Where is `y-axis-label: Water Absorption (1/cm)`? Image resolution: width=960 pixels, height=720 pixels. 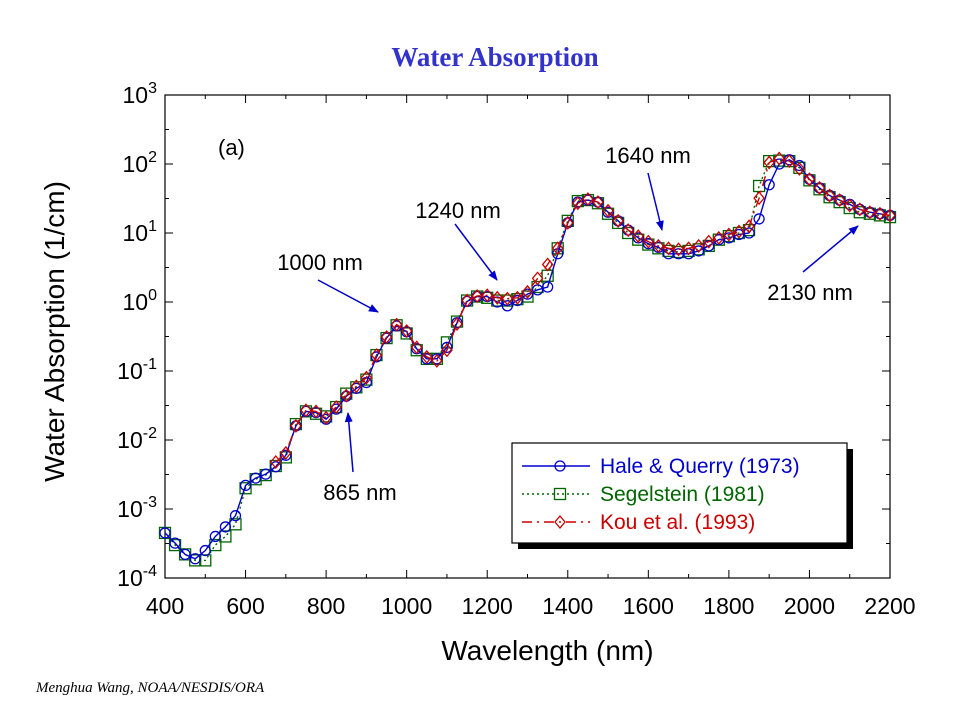
y-axis-label: Water Absorption (1/cm) is located at coordinates (54, 331).